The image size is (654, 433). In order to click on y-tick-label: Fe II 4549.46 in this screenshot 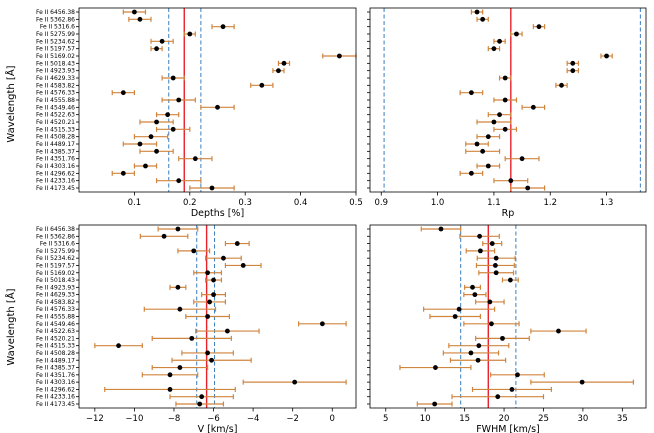, I will do `click(55, 107)`.